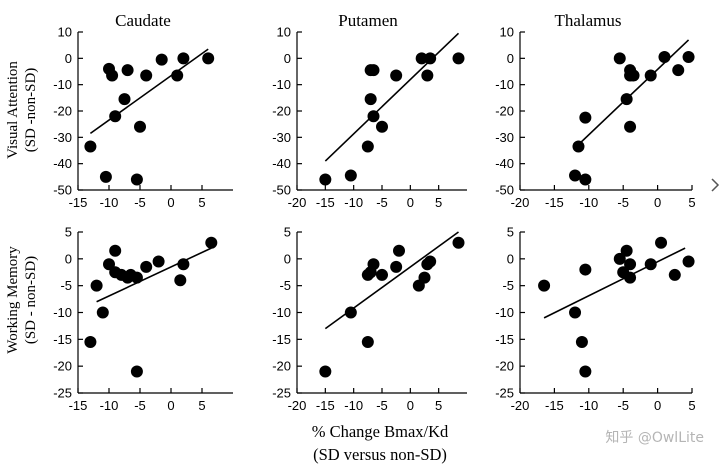 This screenshot has width=720, height=467. I want to click on watermark: 知乎 @OwlLite, so click(654, 437).